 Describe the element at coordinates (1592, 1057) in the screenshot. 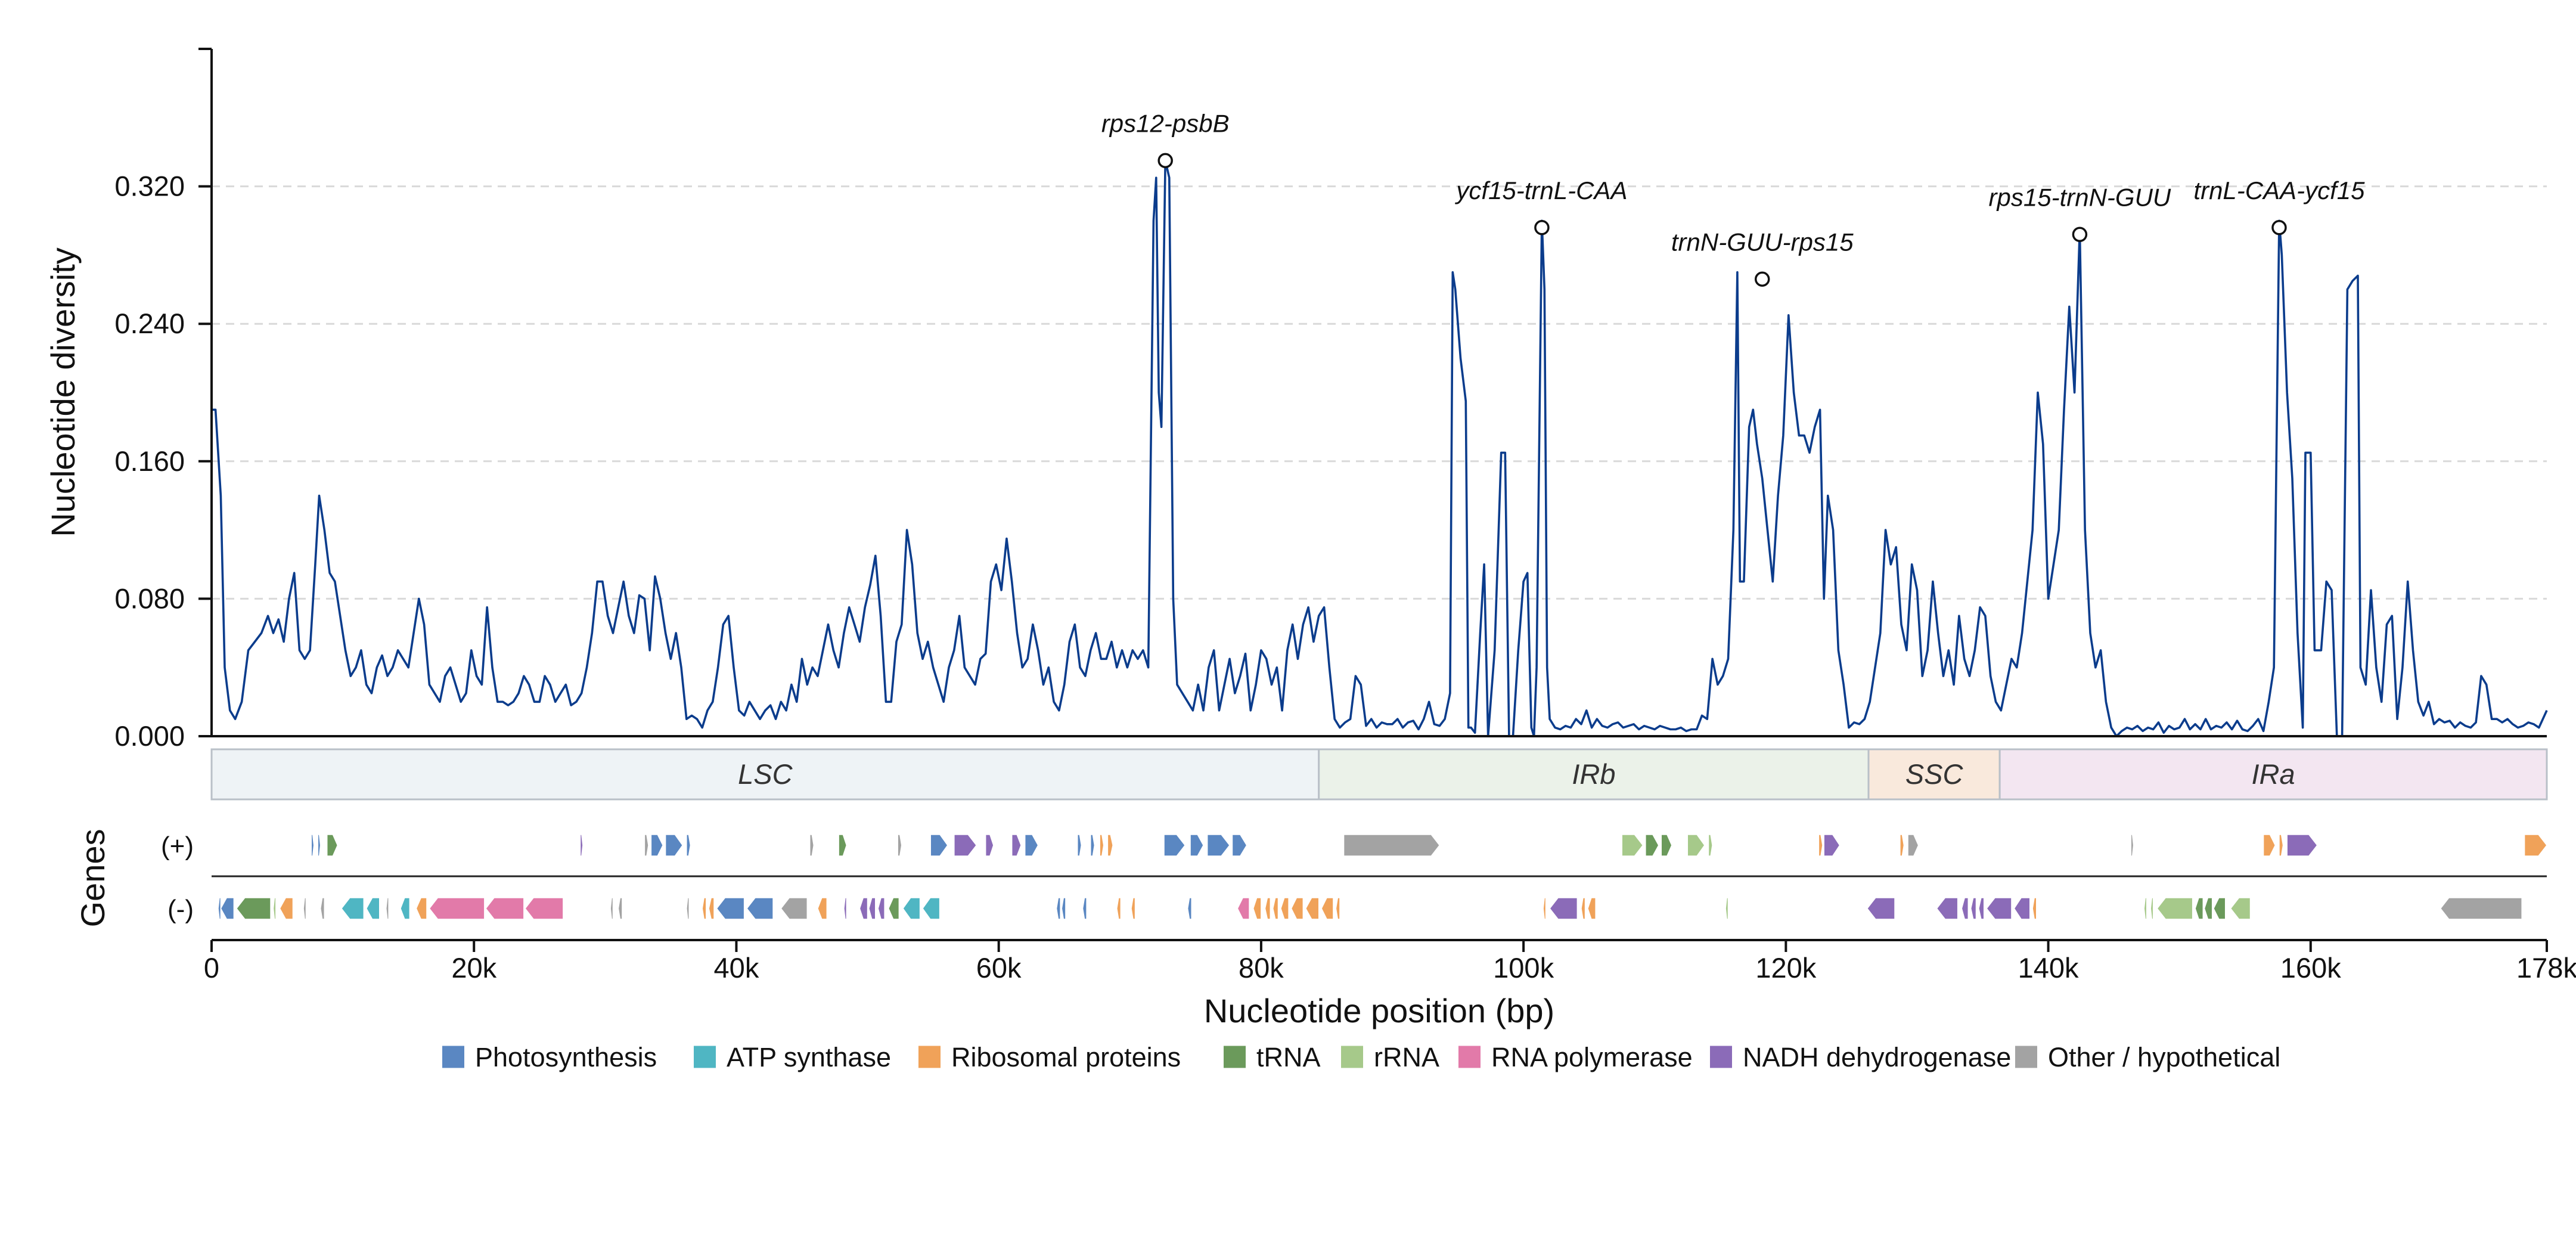

I see `legend-label: RNA polymerase` at that location.